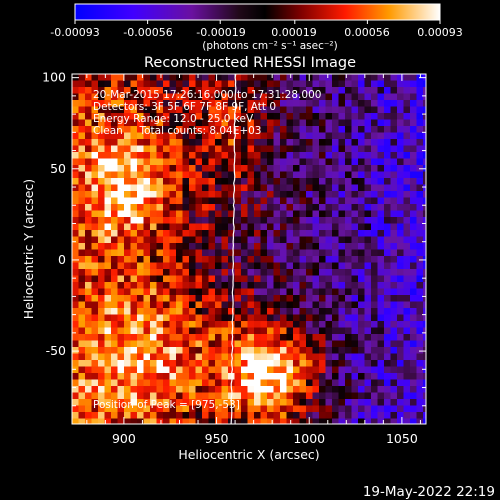 The width and height of the screenshot is (500, 500). I want to click on annotation-energy-range: Energy Range: 12.0 - 25.0 keV, so click(173, 119).